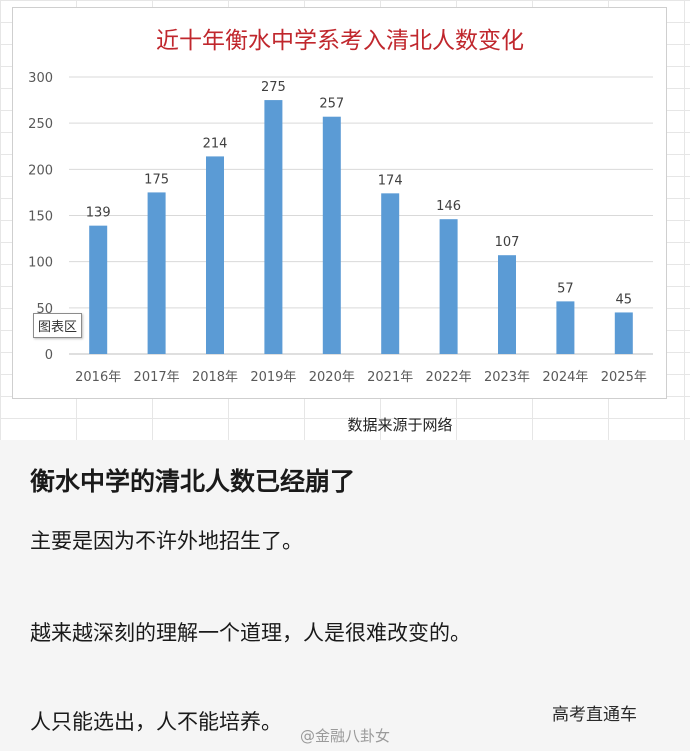  Describe the element at coordinates (193, 481) in the screenshot. I see `post-headline: 衡水中学的清北人数已经崩了` at that location.